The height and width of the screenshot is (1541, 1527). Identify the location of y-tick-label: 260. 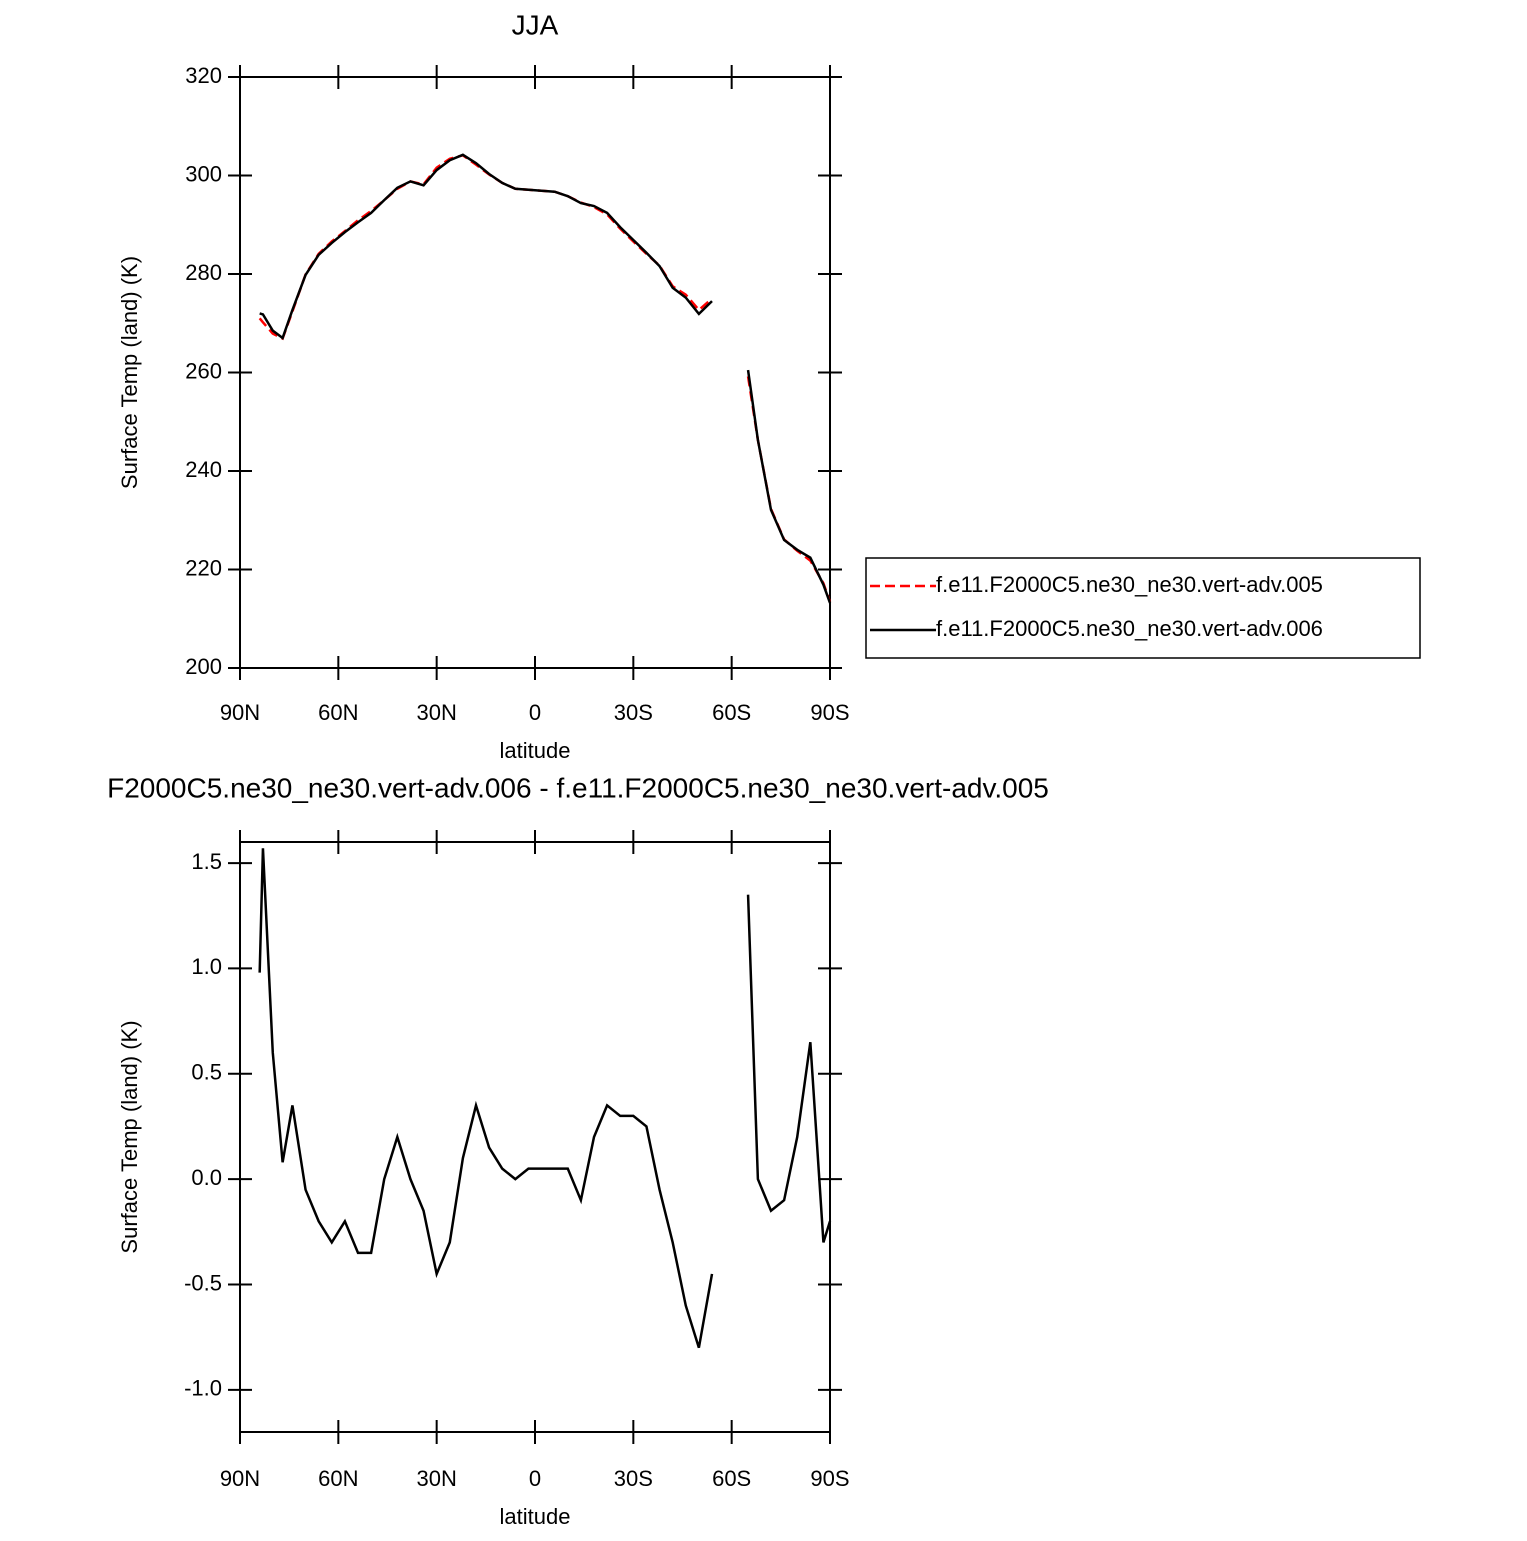
(203, 370).